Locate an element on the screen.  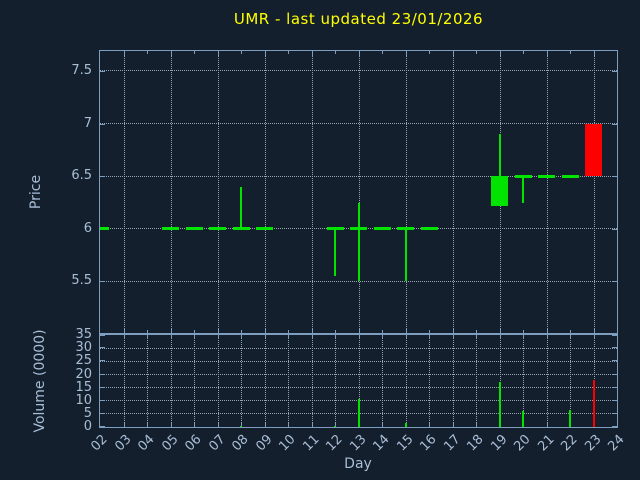
volume-tick-label: 25 is located at coordinates (83, 361).